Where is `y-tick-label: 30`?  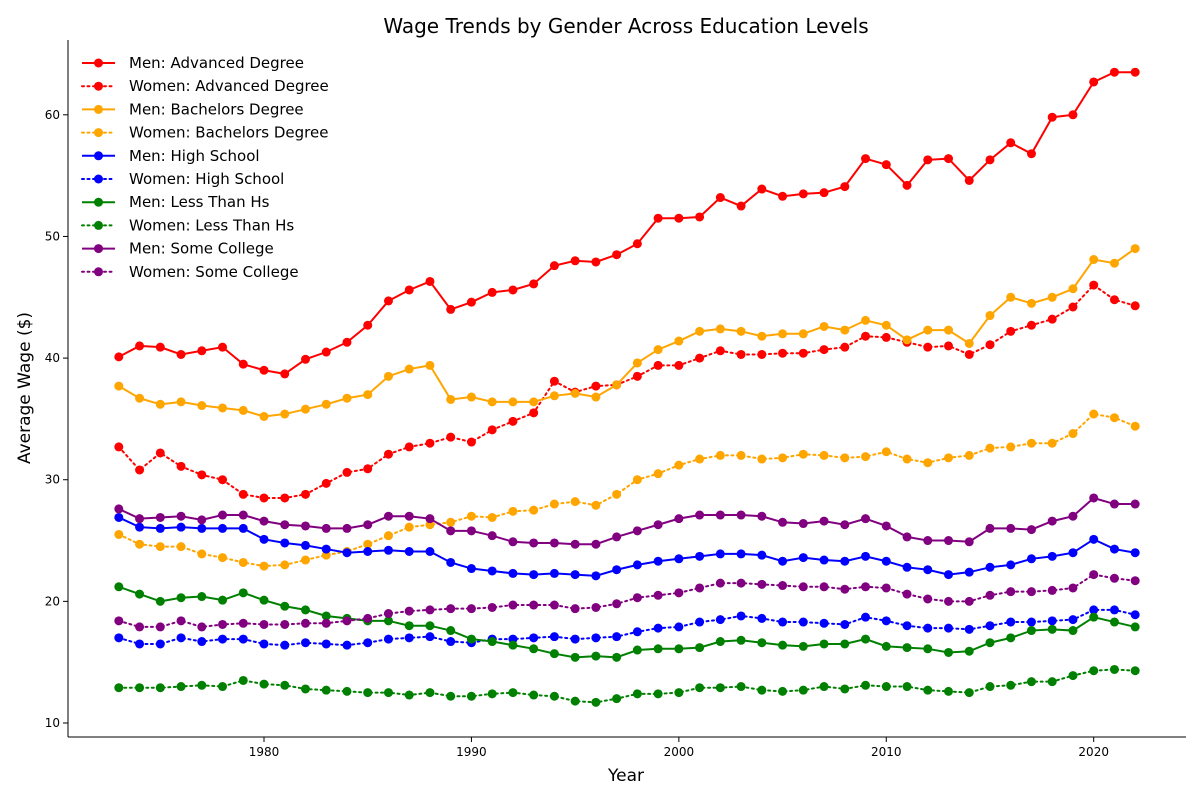 y-tick-label: 30 is located at coordinates (52, 480).